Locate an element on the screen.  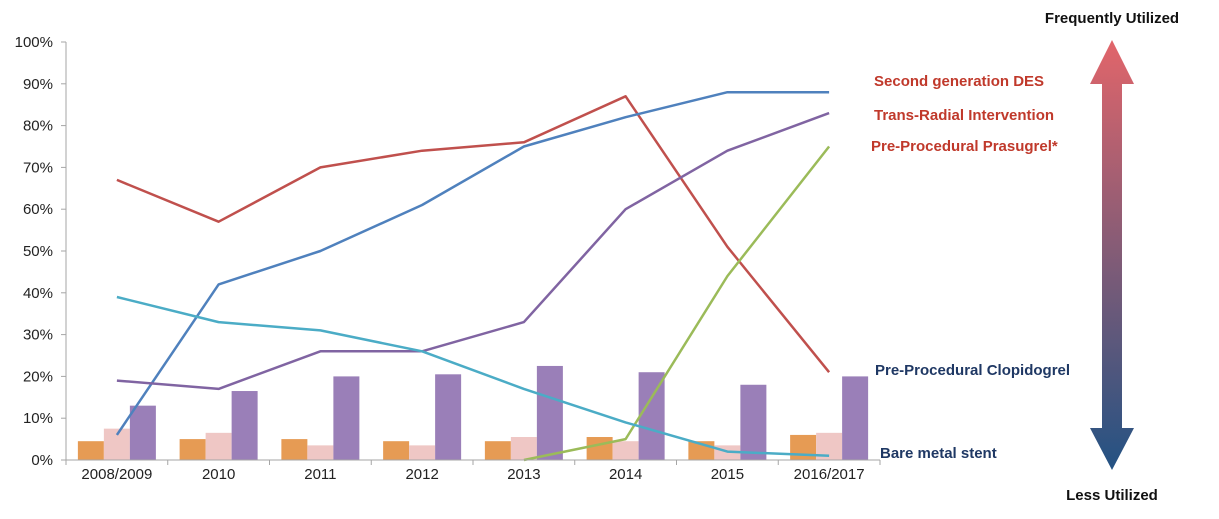
y-tick-label: 40% is located at coordinates (38, 293).